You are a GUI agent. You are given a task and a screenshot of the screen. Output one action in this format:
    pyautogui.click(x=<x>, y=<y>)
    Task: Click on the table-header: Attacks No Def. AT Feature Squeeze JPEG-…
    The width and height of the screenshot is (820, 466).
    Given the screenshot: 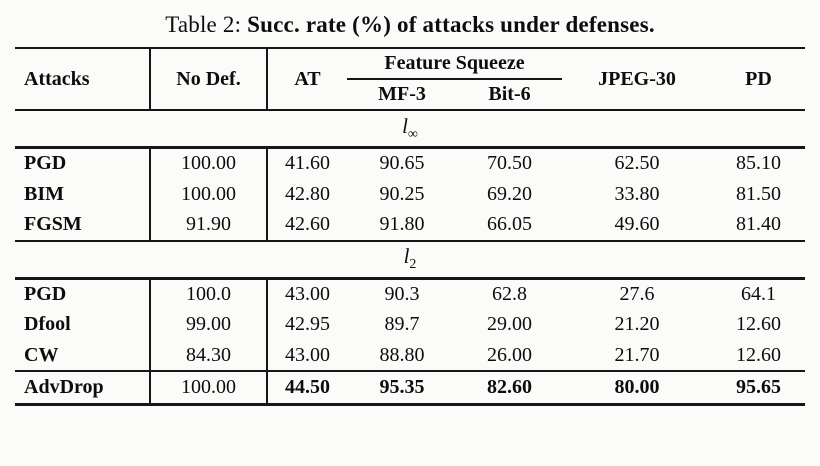 What is the action you would take?
    pyautogui.click(x=410, y=79)
    